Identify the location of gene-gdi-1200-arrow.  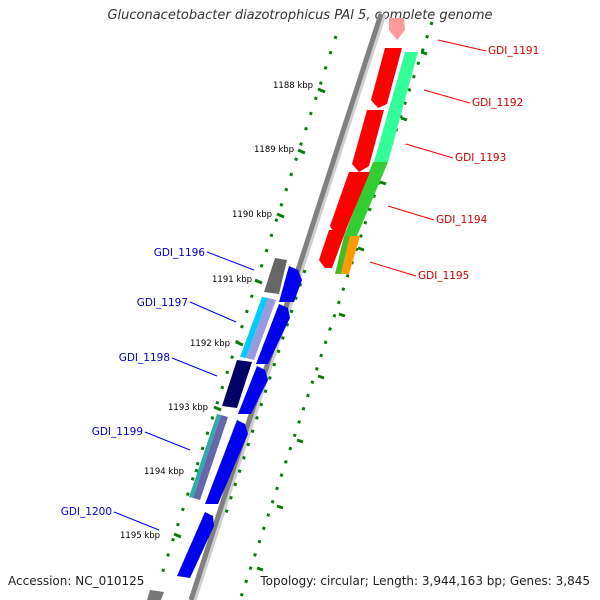
(195, 545).